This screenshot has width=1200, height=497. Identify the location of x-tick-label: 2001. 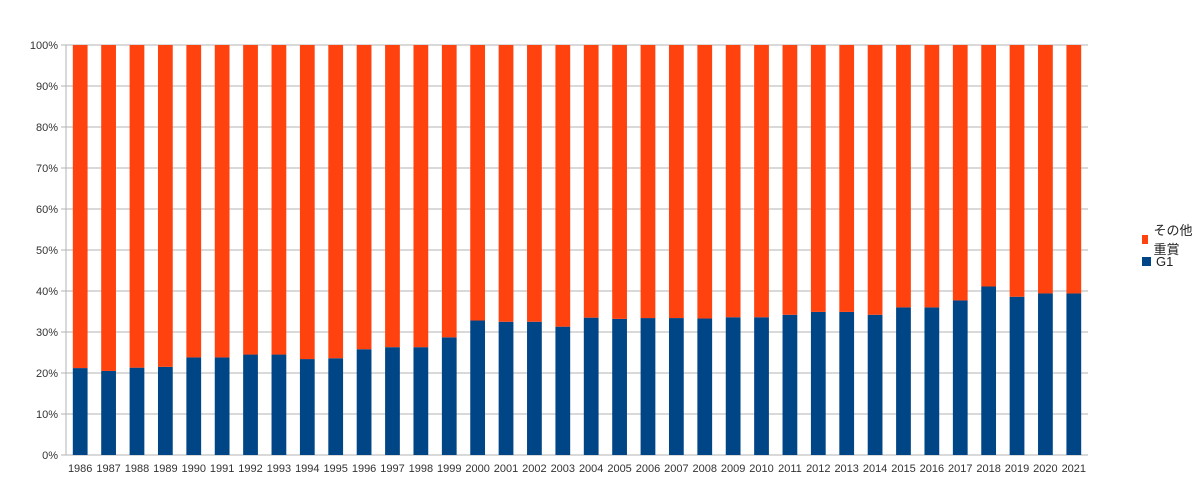
(506, 469).